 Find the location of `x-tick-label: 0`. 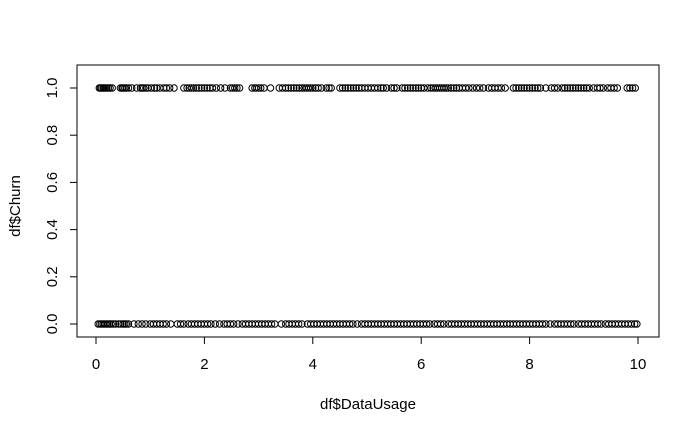

x-tick-label: 0 is located at coordinates (96, 364).